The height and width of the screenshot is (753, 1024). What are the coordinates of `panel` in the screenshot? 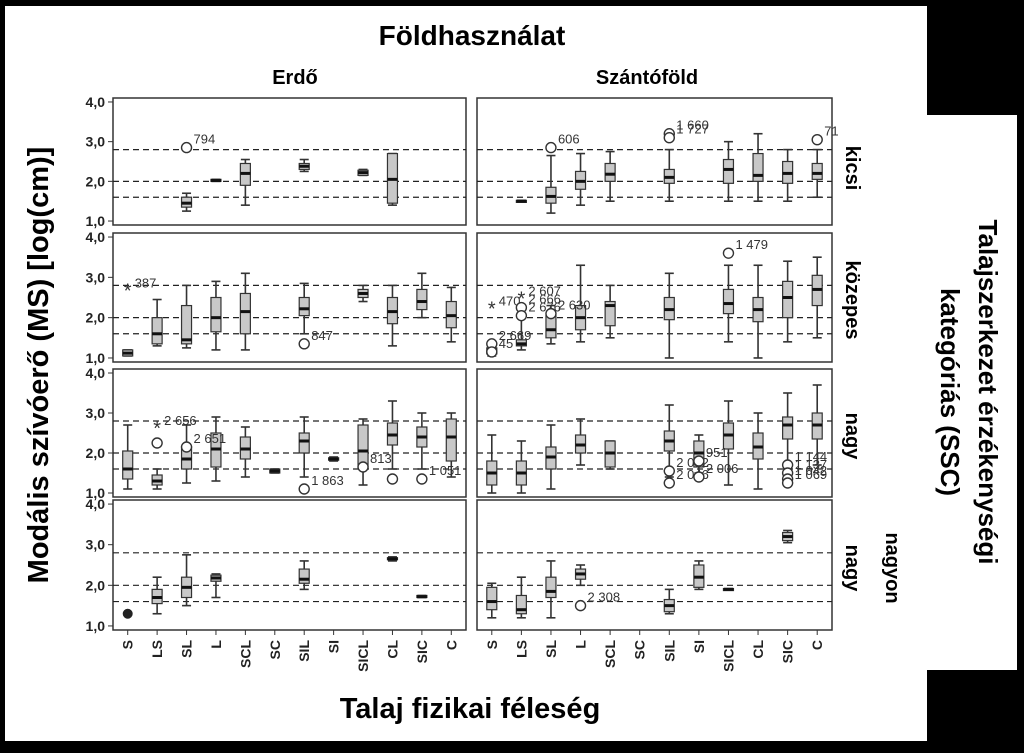 It's located at (654, 161).